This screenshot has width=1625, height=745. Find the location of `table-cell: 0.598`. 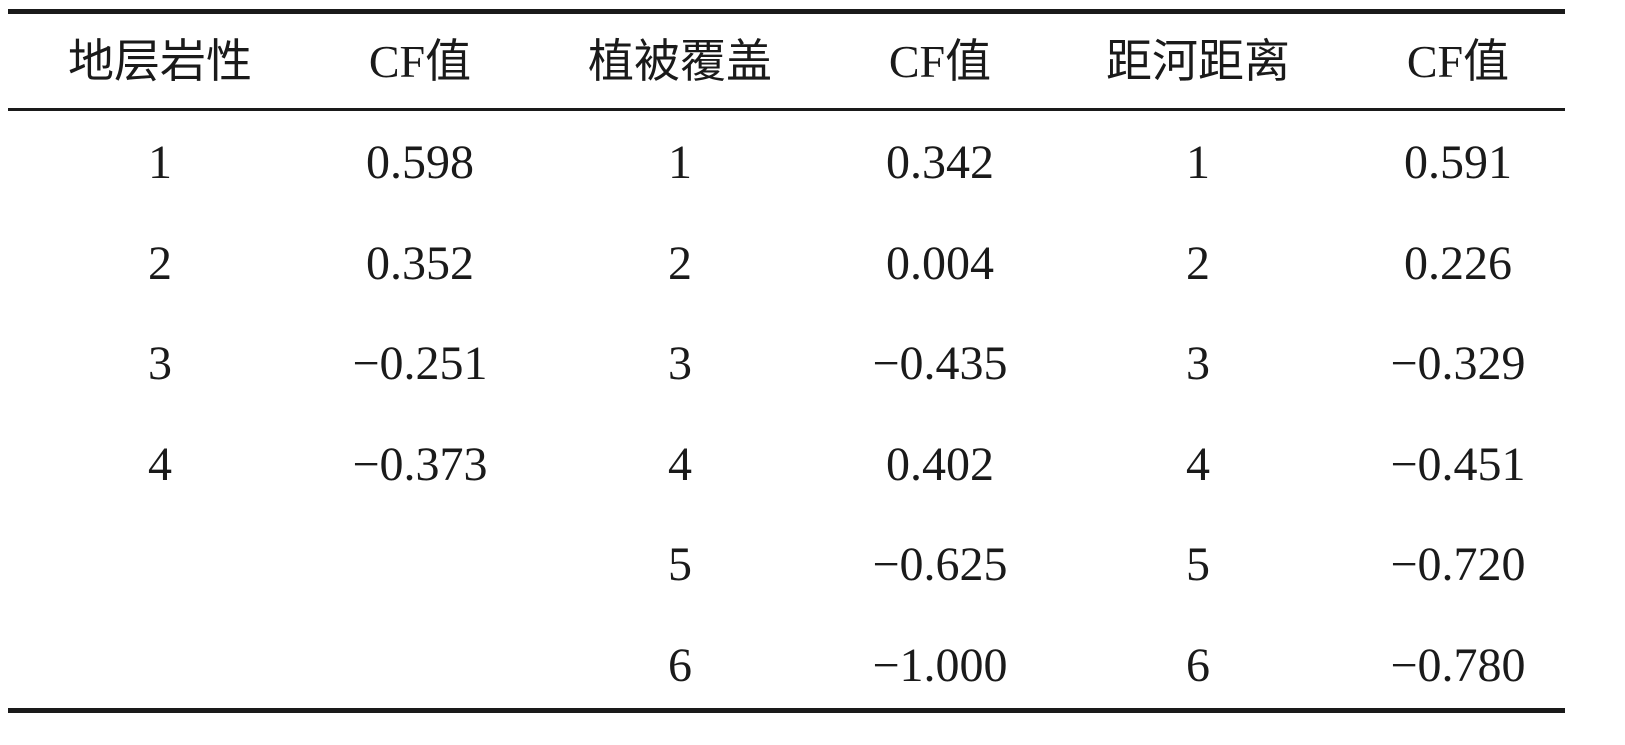

table-cell: 0.598 is located at coordinates (420, 162).